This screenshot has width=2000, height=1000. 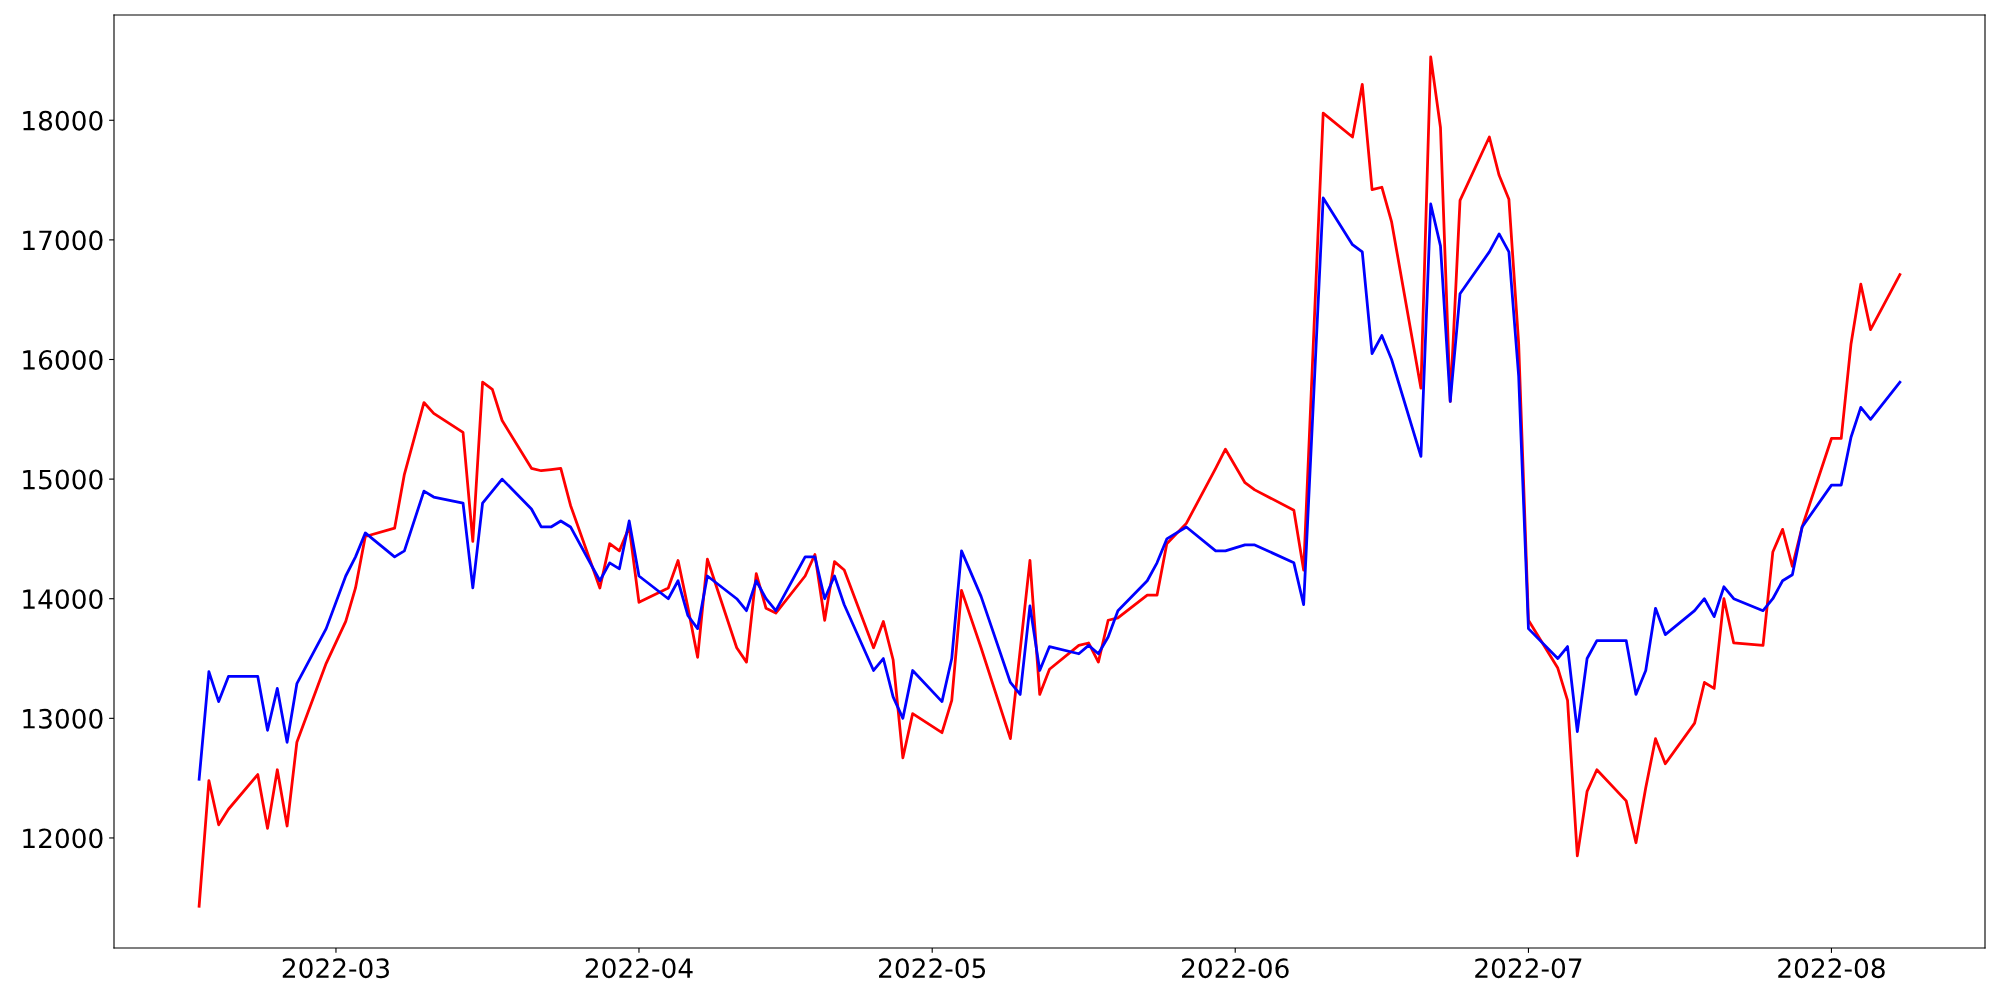 I want to click on x-tick-label: 2022-05, so click(x=932, y=968).